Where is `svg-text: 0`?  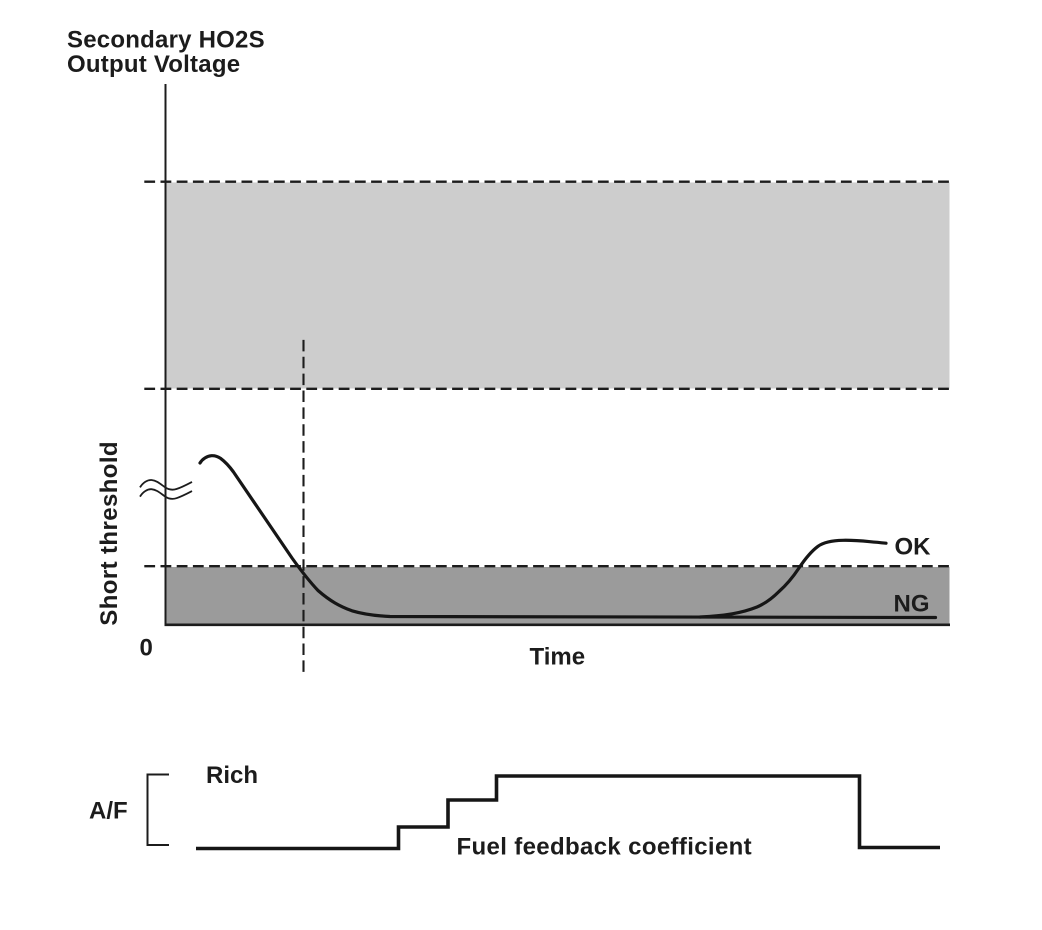 svg-text: 0 is located at coordinates (146, 648).